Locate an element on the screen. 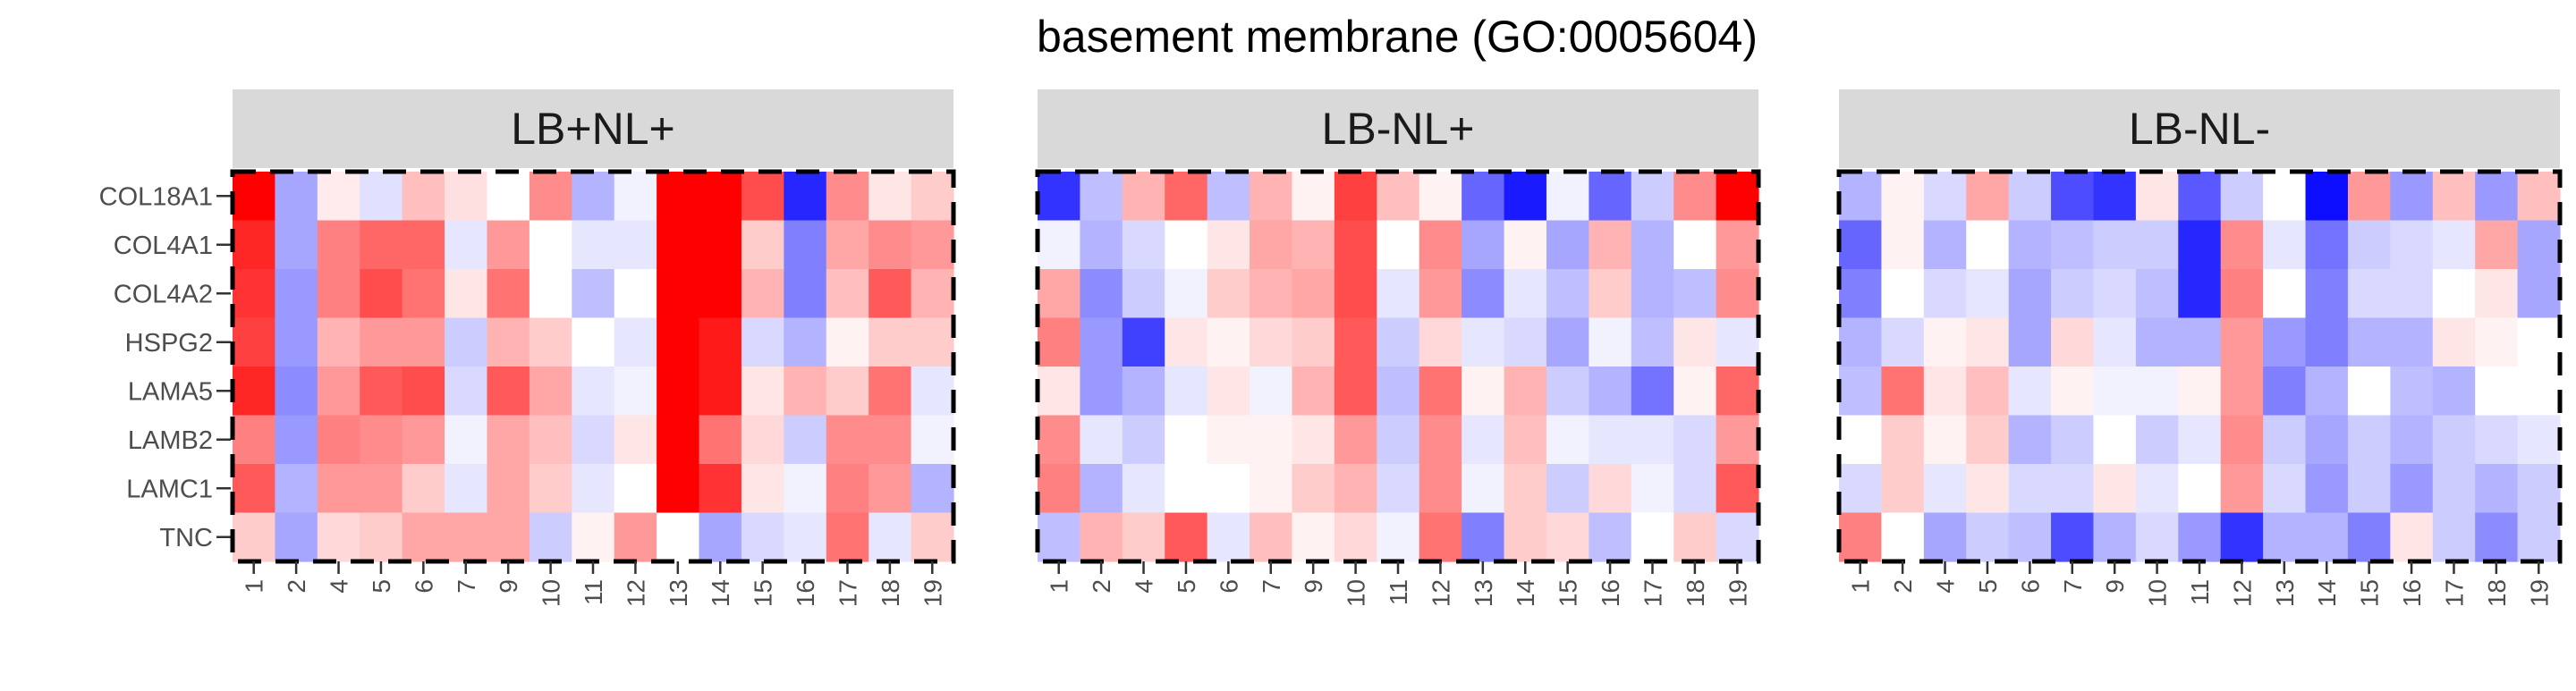 This screenshot has height=691, width=2576. x-tick-label: 6 is located at coordinates (1228, 586).